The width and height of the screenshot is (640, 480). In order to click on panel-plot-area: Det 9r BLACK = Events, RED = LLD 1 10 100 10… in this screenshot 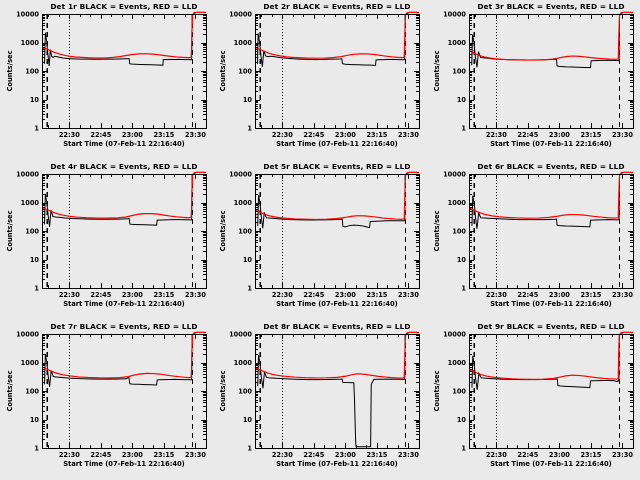, I will do `click(533, 395)`.